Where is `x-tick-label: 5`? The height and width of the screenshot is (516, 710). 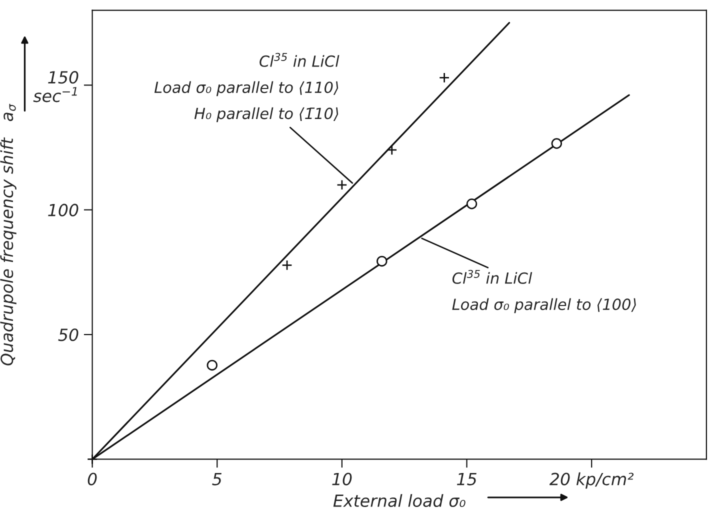
x-tick-label: 5 is located at coordinates (217, 479).